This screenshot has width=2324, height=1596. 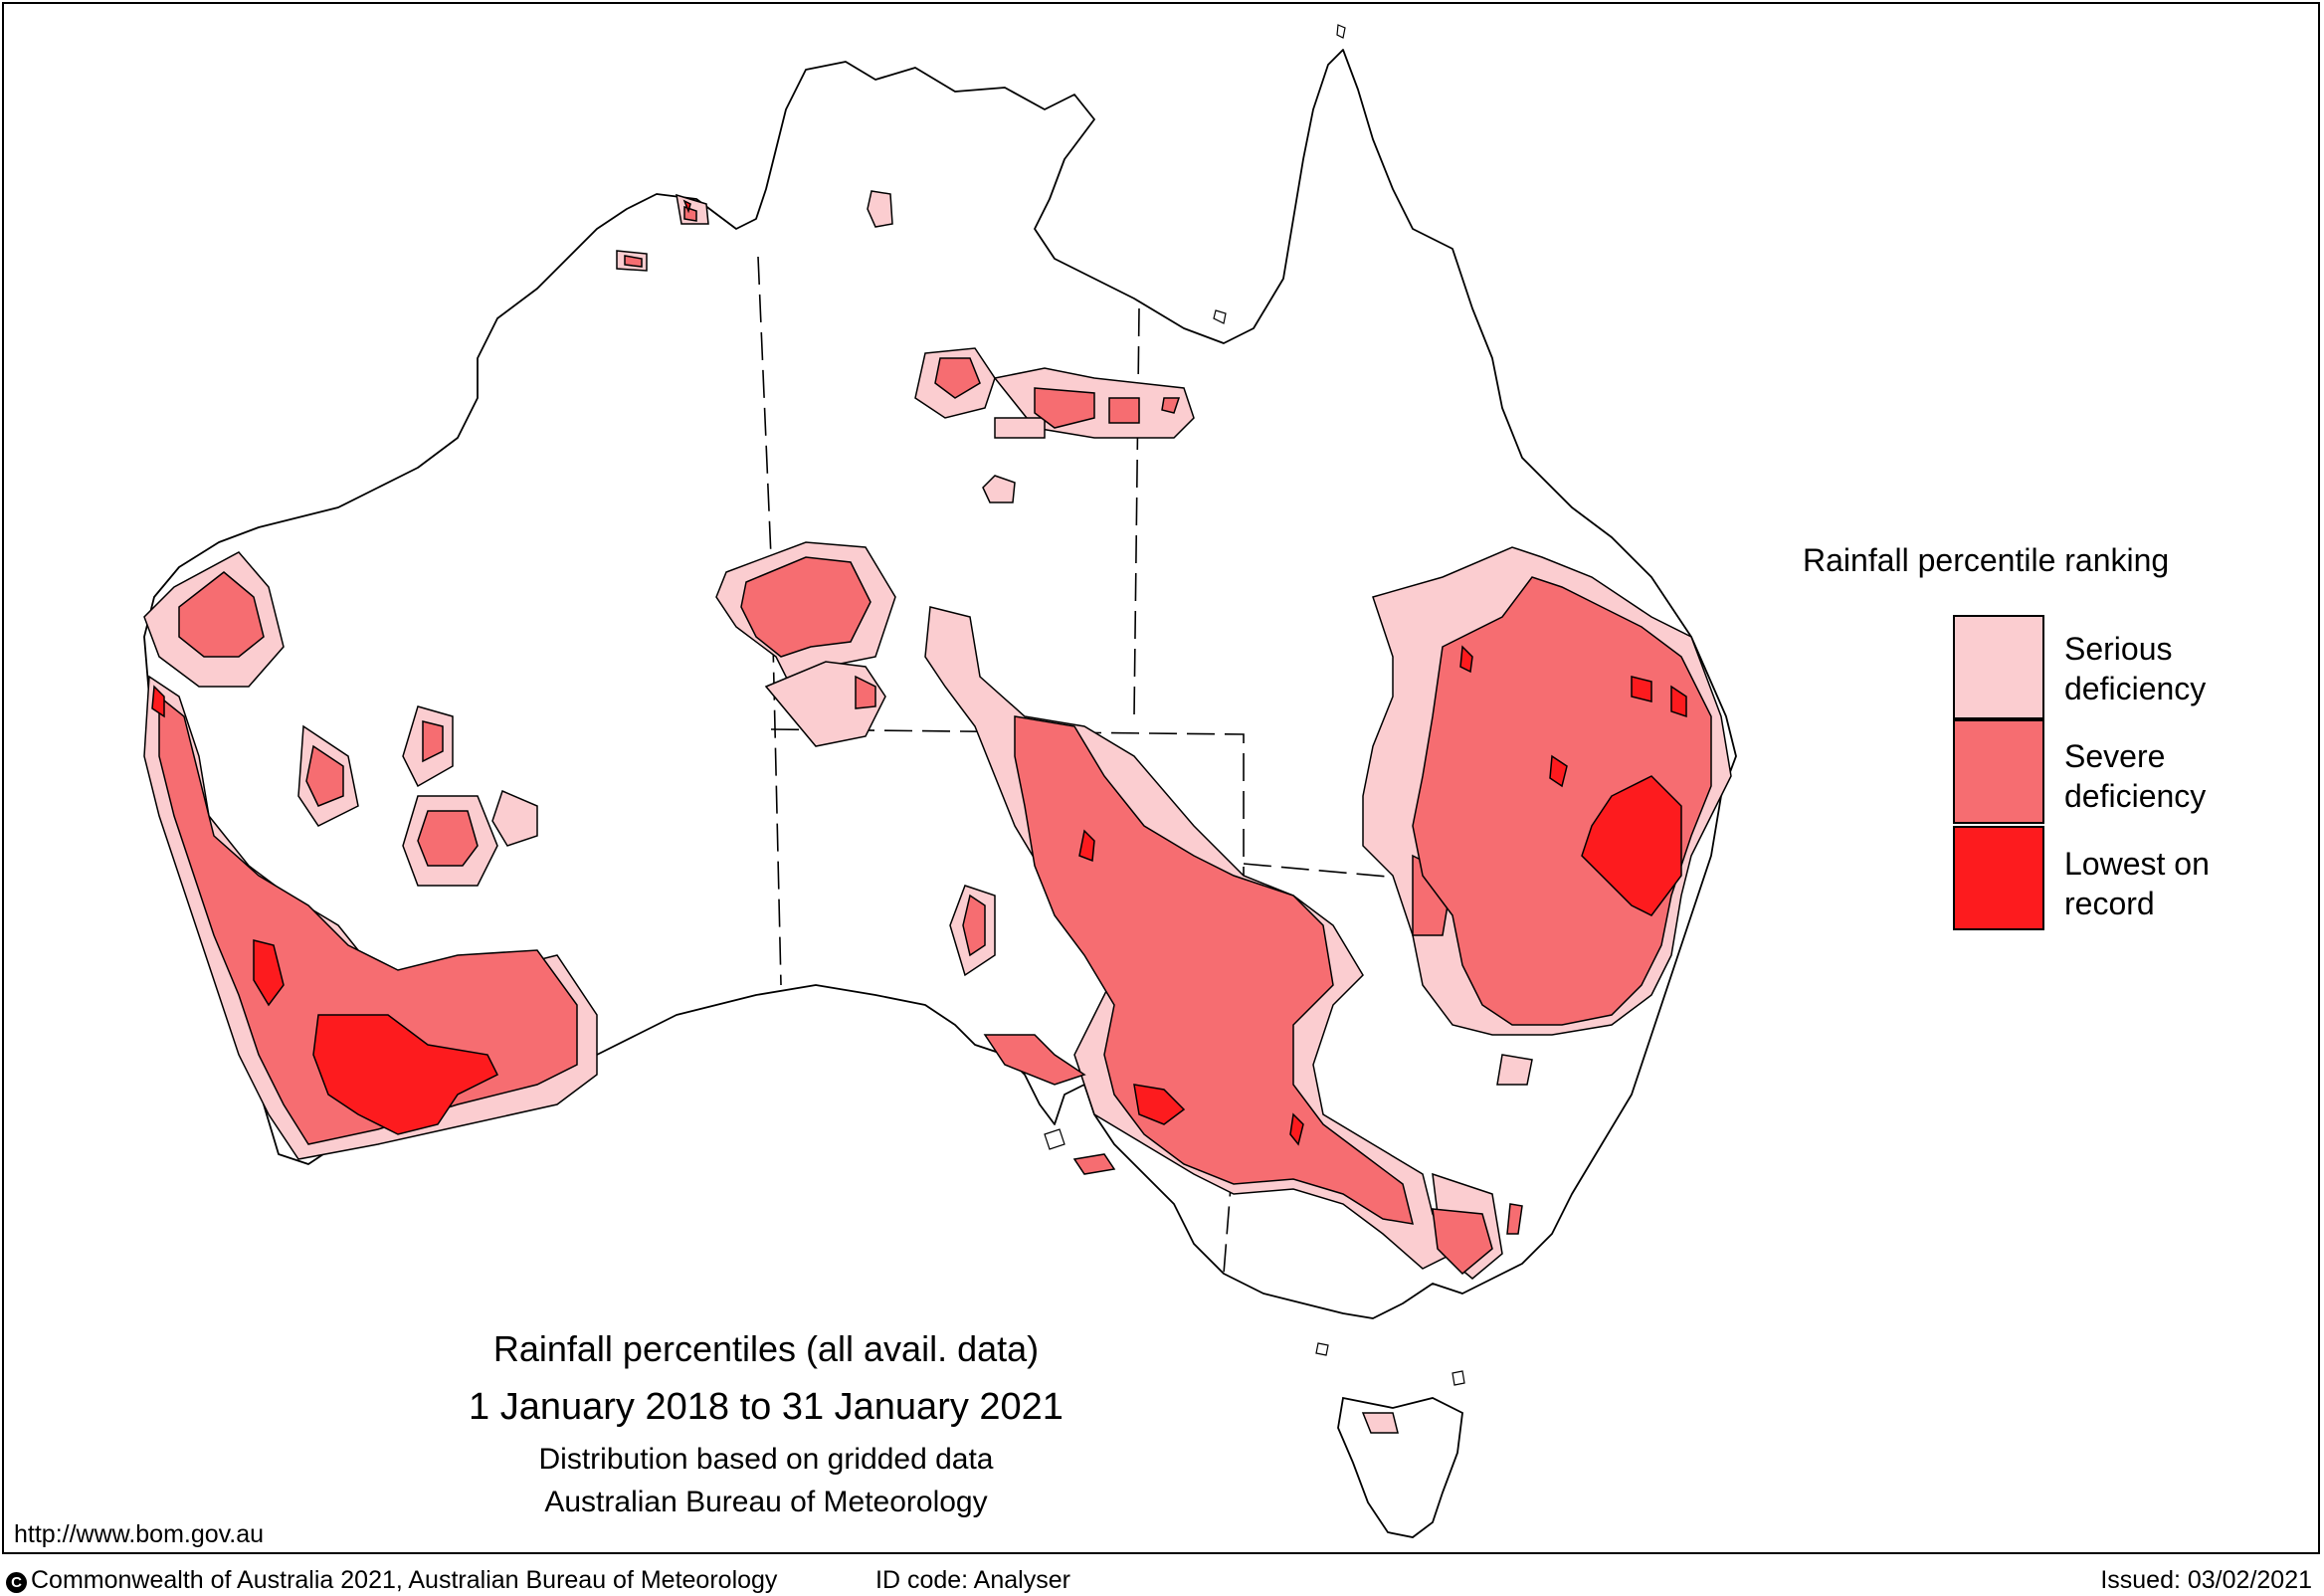 I want to click on copyright-icon: C, so click(x=17, y=1582).